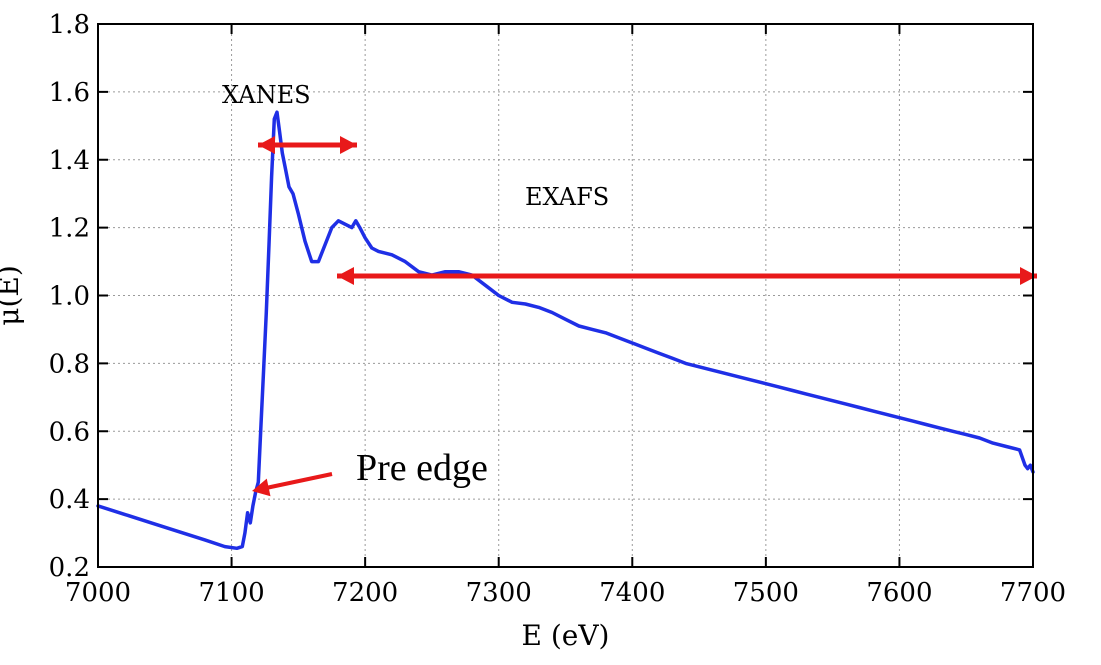 Image resolution: width=1101 pixels, height=665 pixels. I want to click on y-axis-label: μ(E), so click(12, 295).